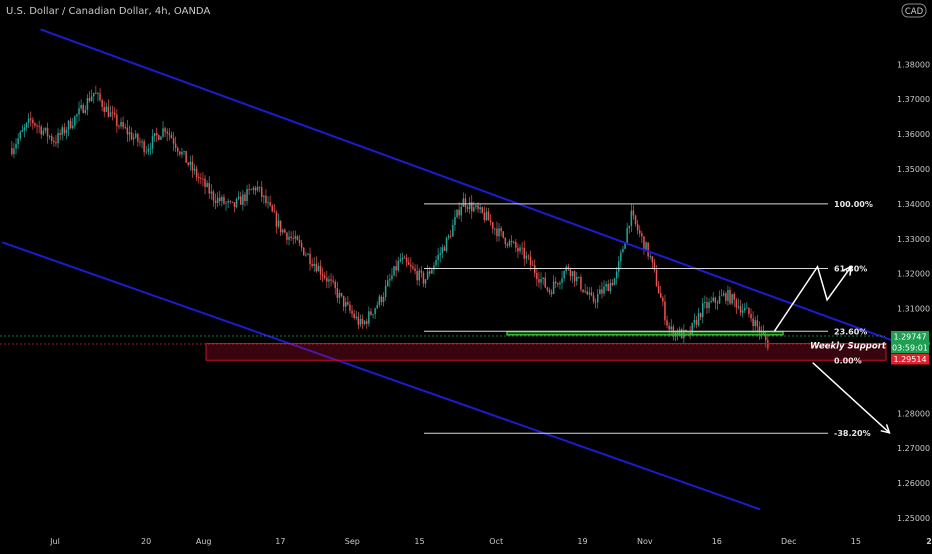 The height and width of the screenshot is (554, 932). What do you see at coordinates (717, 541) in the screenshot?
I see `x-tick-label: 16` at bounding box center [717, 541].